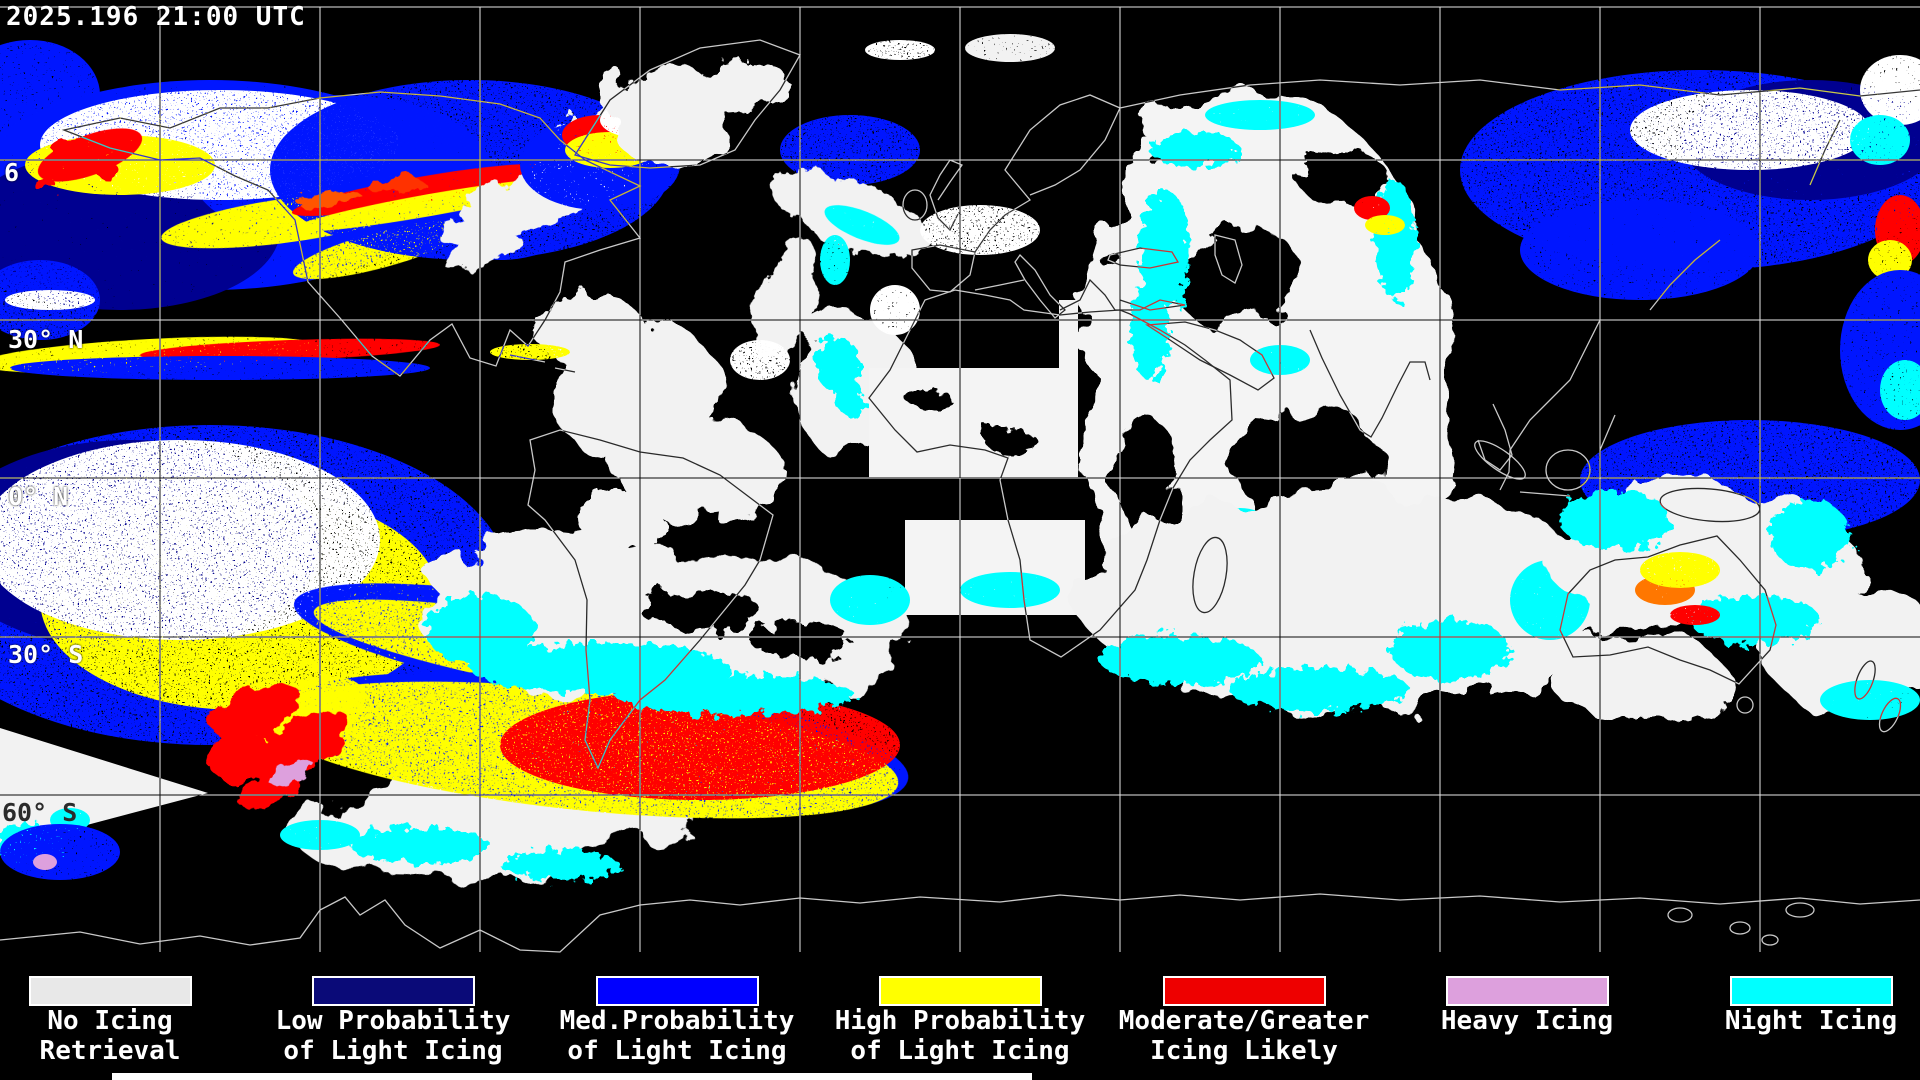  I want to click on legend-label-line1: No Icing, so click(110, 1021).